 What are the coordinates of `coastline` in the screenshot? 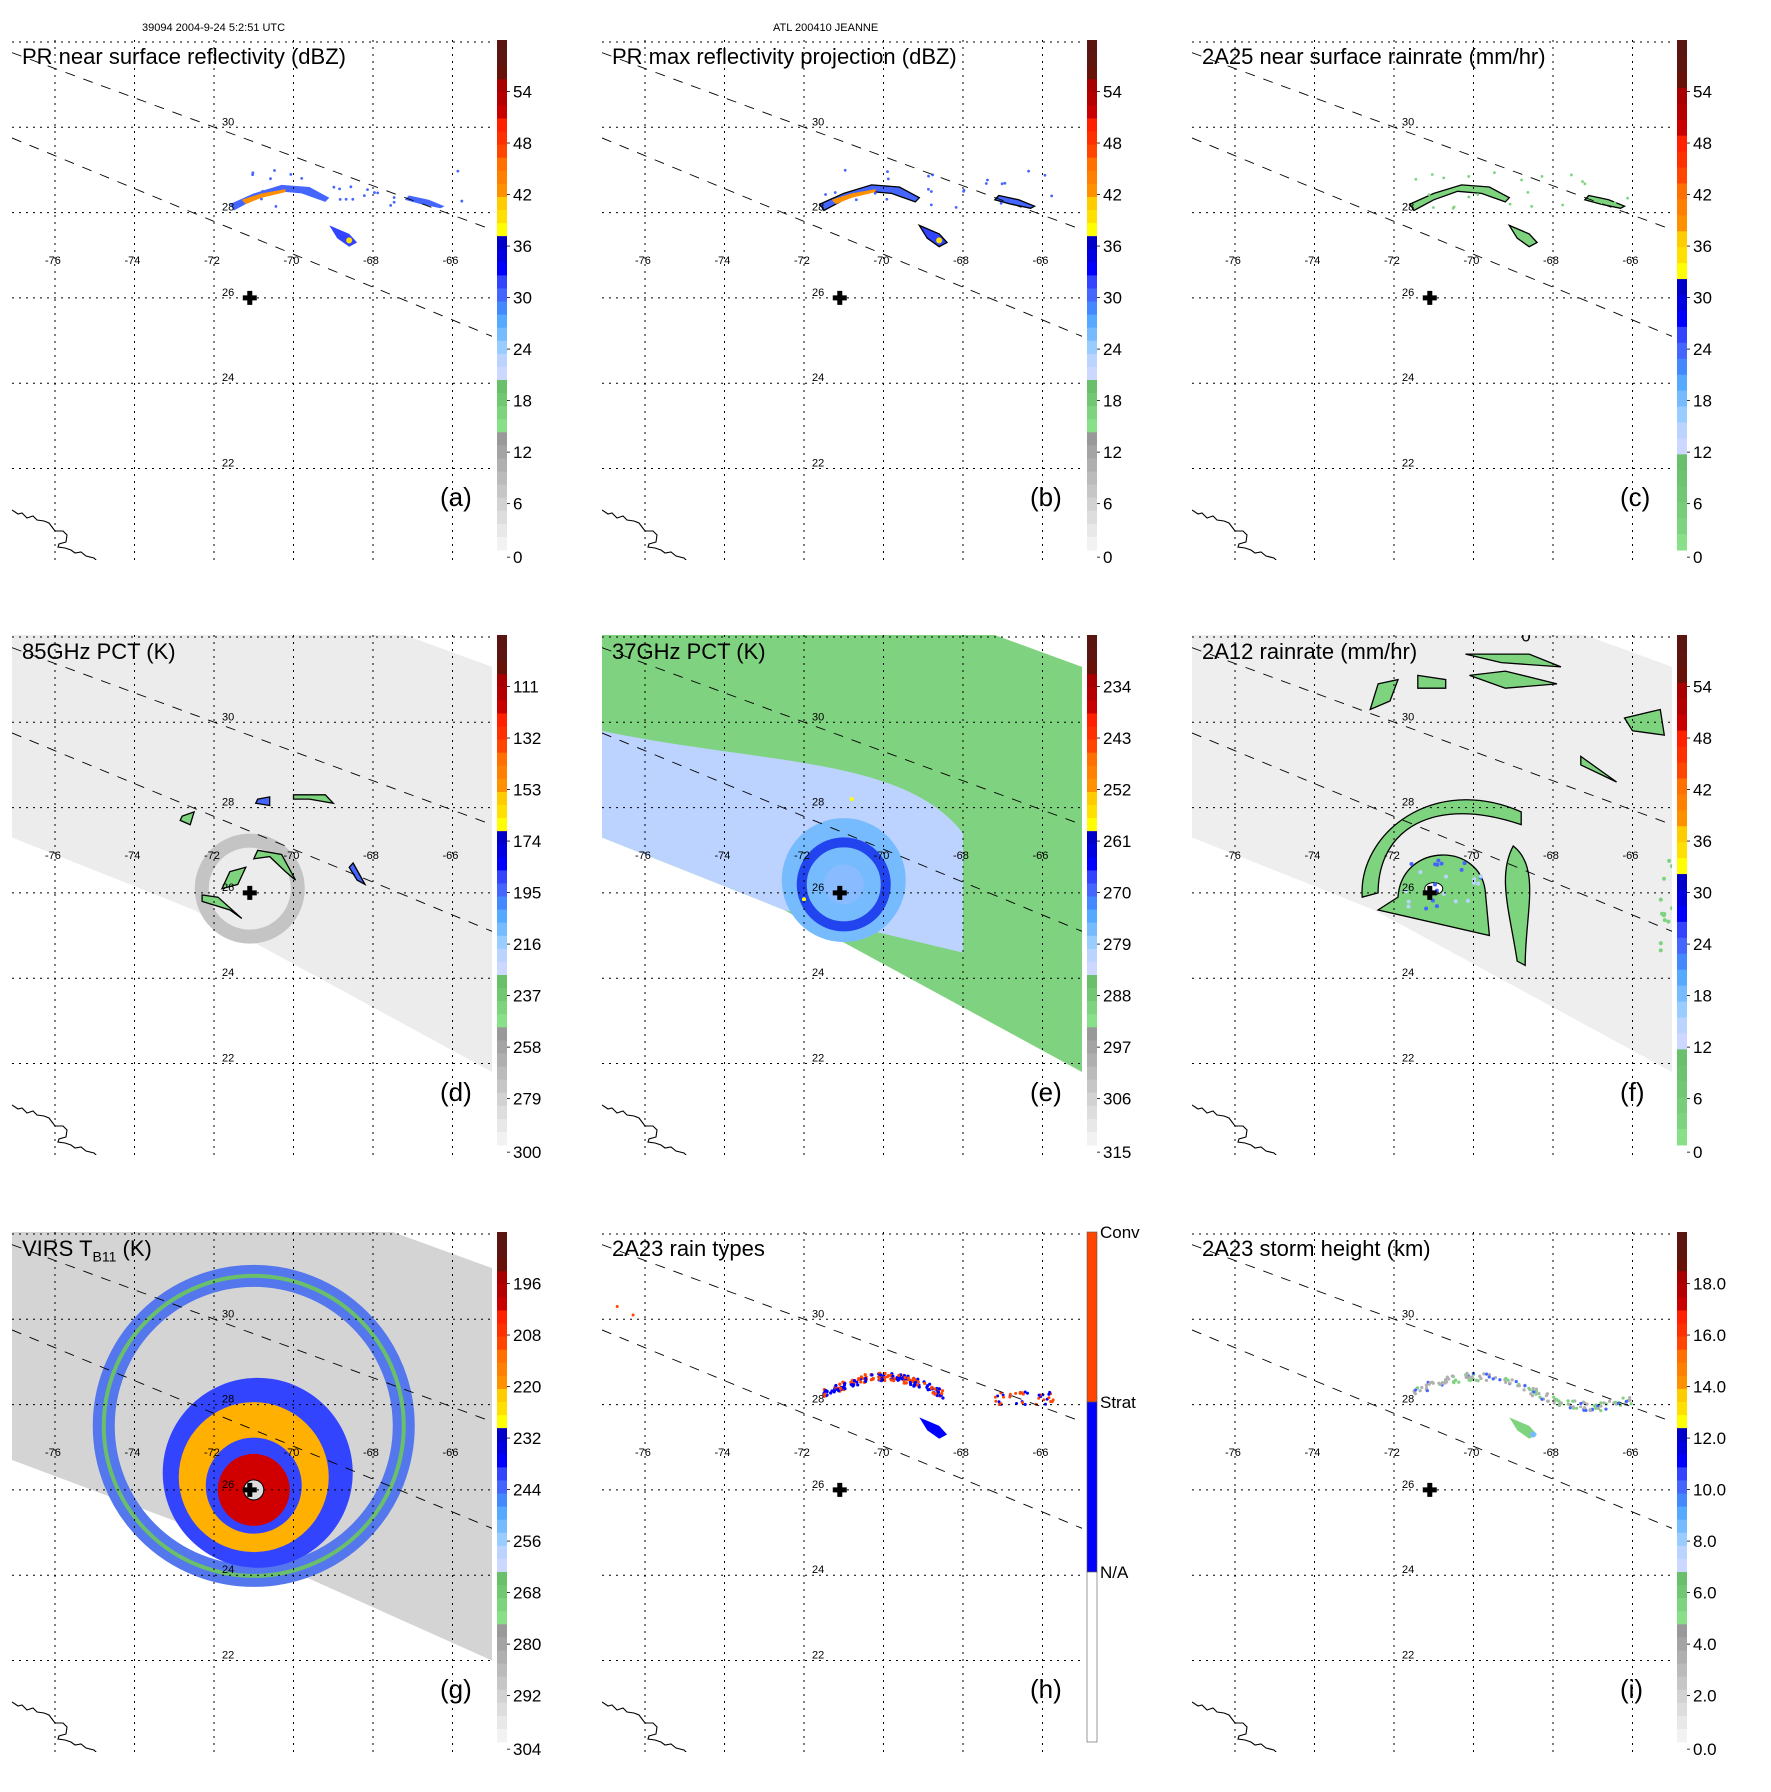 It's located at (644, 534).